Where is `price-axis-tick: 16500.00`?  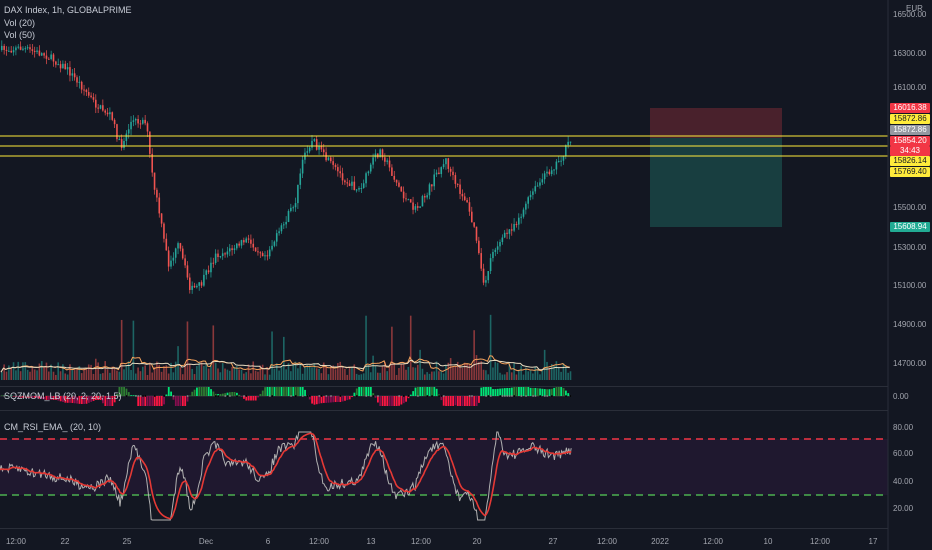 price-axis-tick: 16500.00 is located at coordinates (910, 14).